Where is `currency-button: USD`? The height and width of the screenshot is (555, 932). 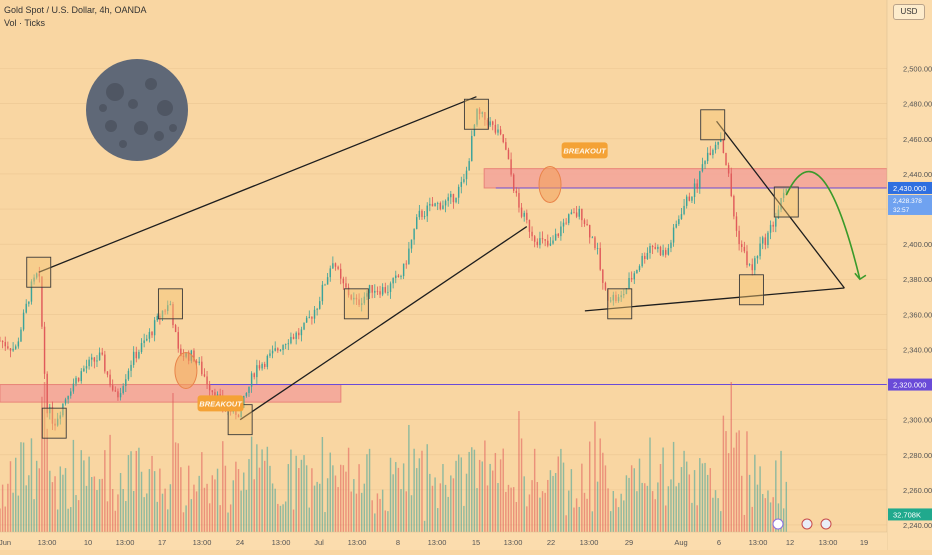 currency-button: USD is located at coordinates (909, 12).